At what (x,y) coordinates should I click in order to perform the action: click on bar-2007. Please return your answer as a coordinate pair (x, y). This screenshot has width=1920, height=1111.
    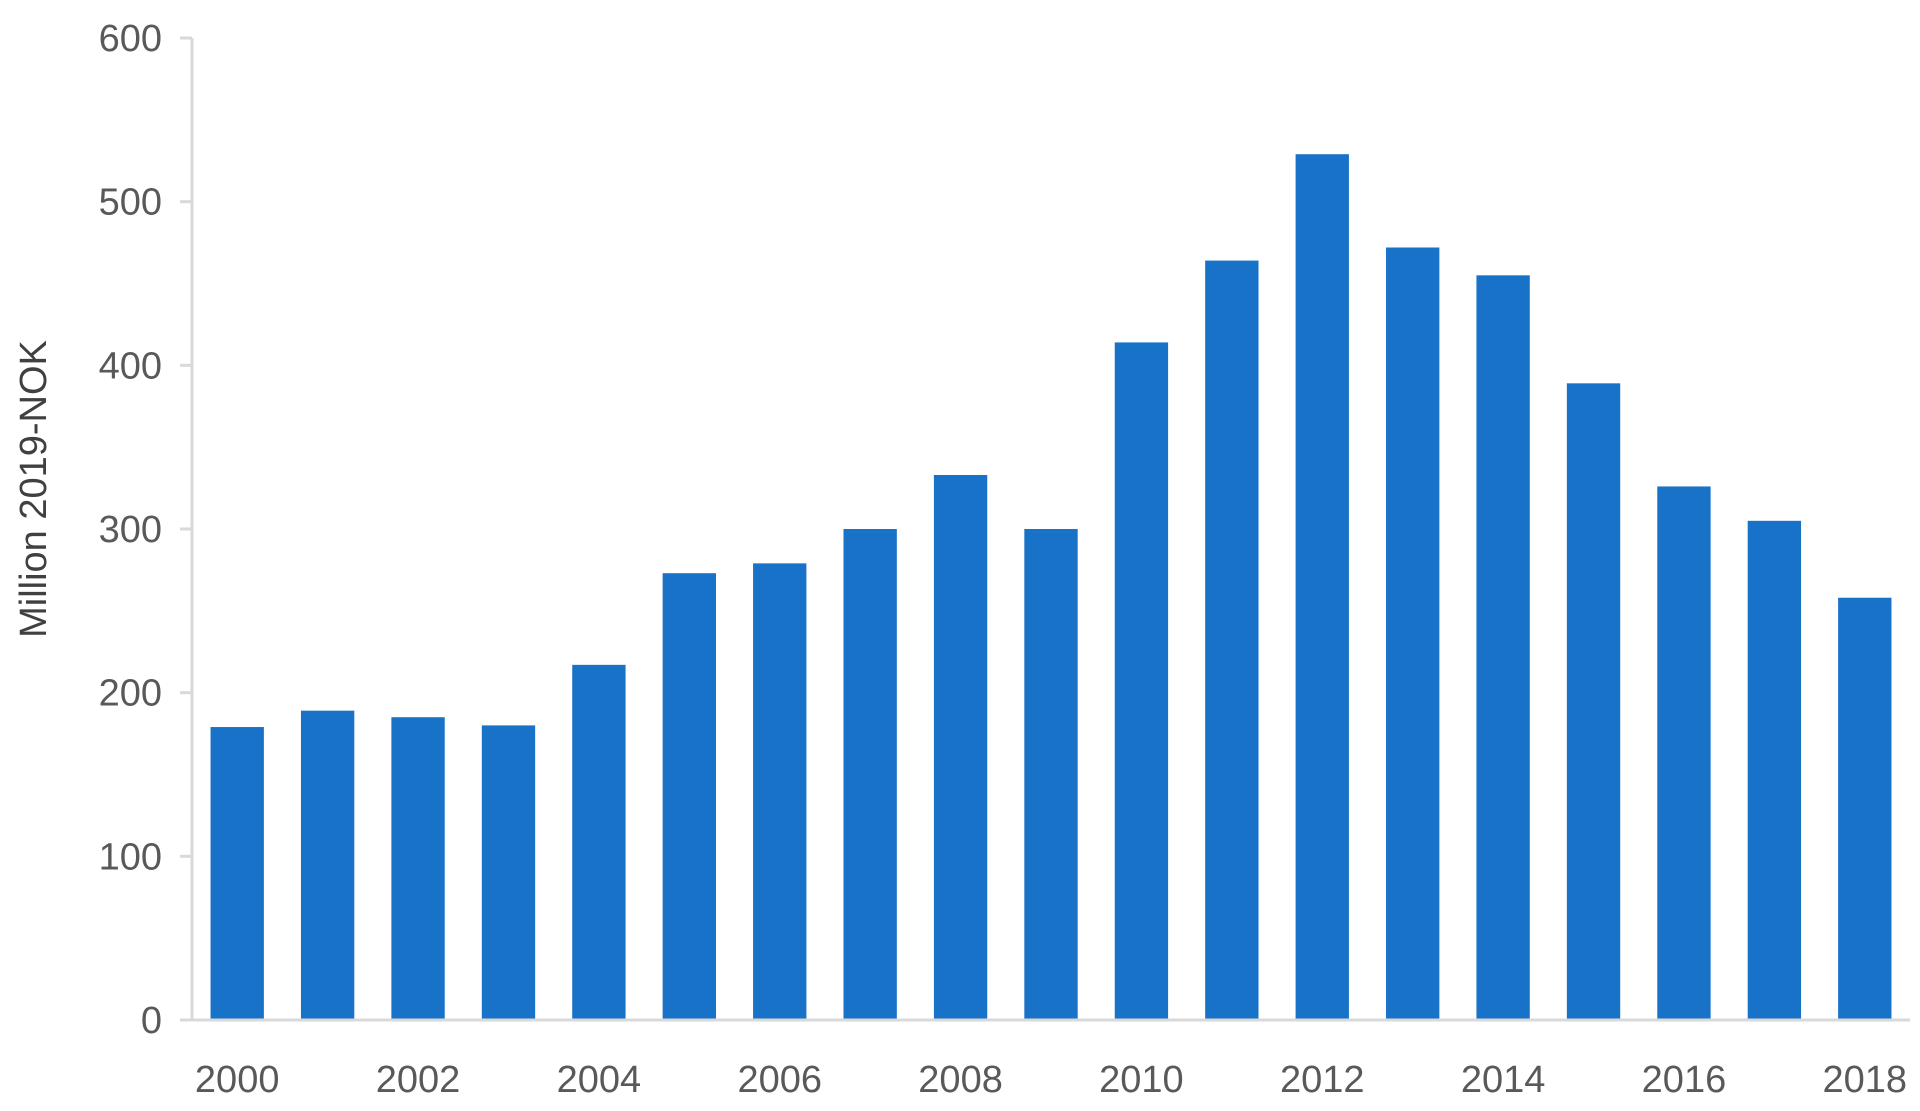
    Looking at the image, I should click on (870, 774).